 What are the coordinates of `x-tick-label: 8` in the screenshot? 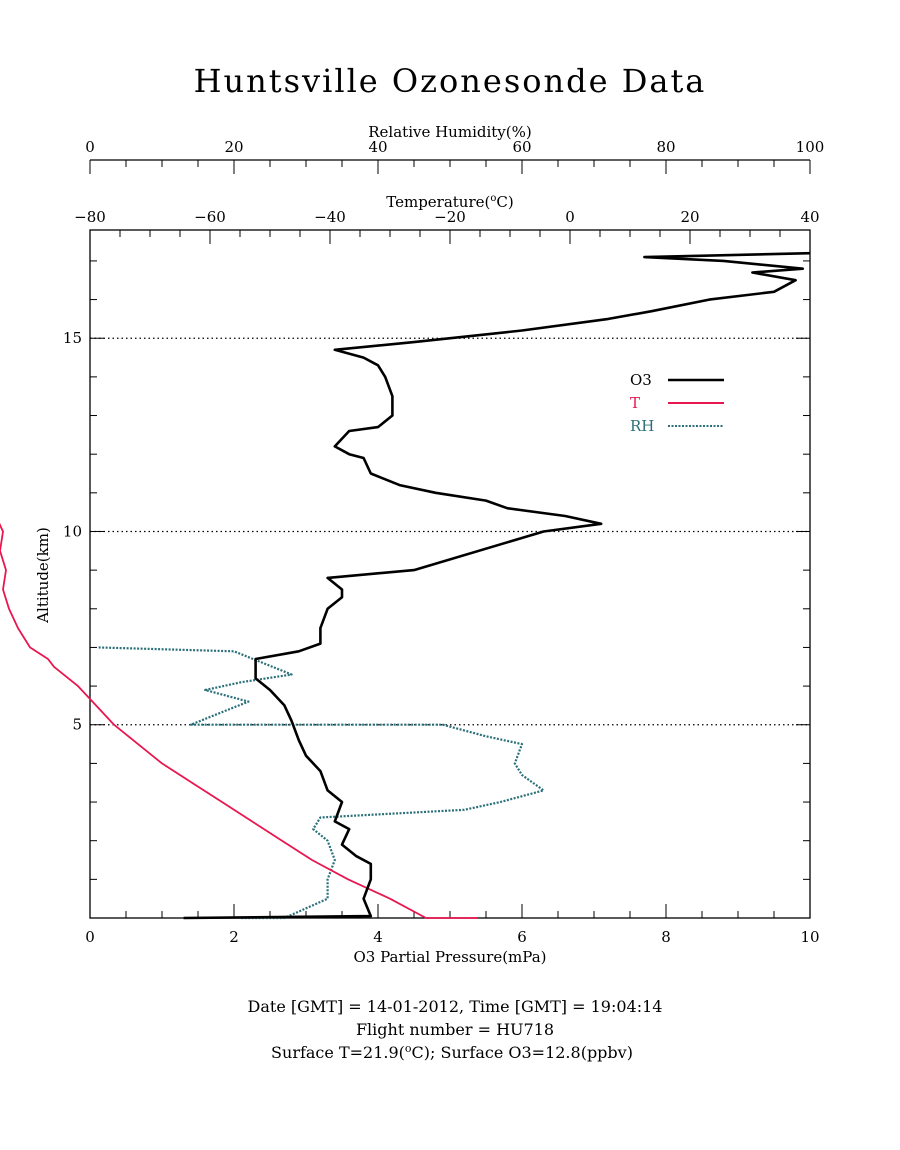 It's located at (666, 937).